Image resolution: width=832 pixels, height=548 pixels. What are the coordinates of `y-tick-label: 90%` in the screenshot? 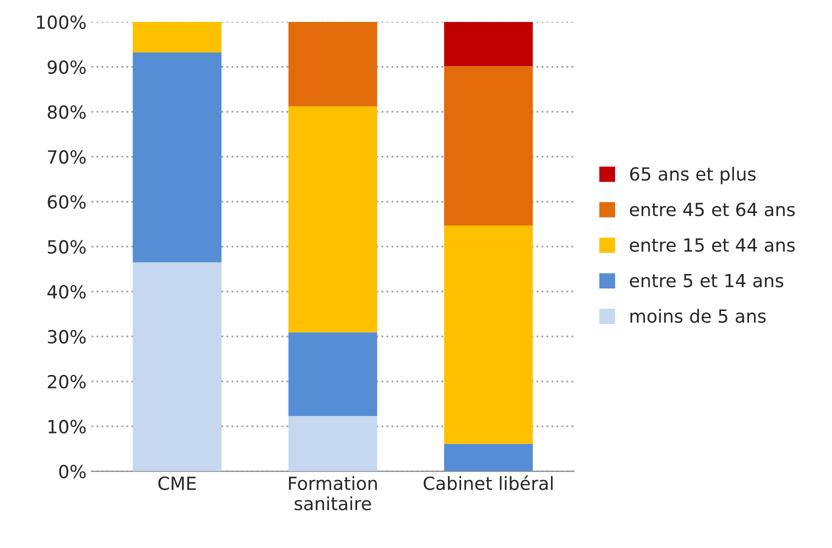 It's located at (67, 67).